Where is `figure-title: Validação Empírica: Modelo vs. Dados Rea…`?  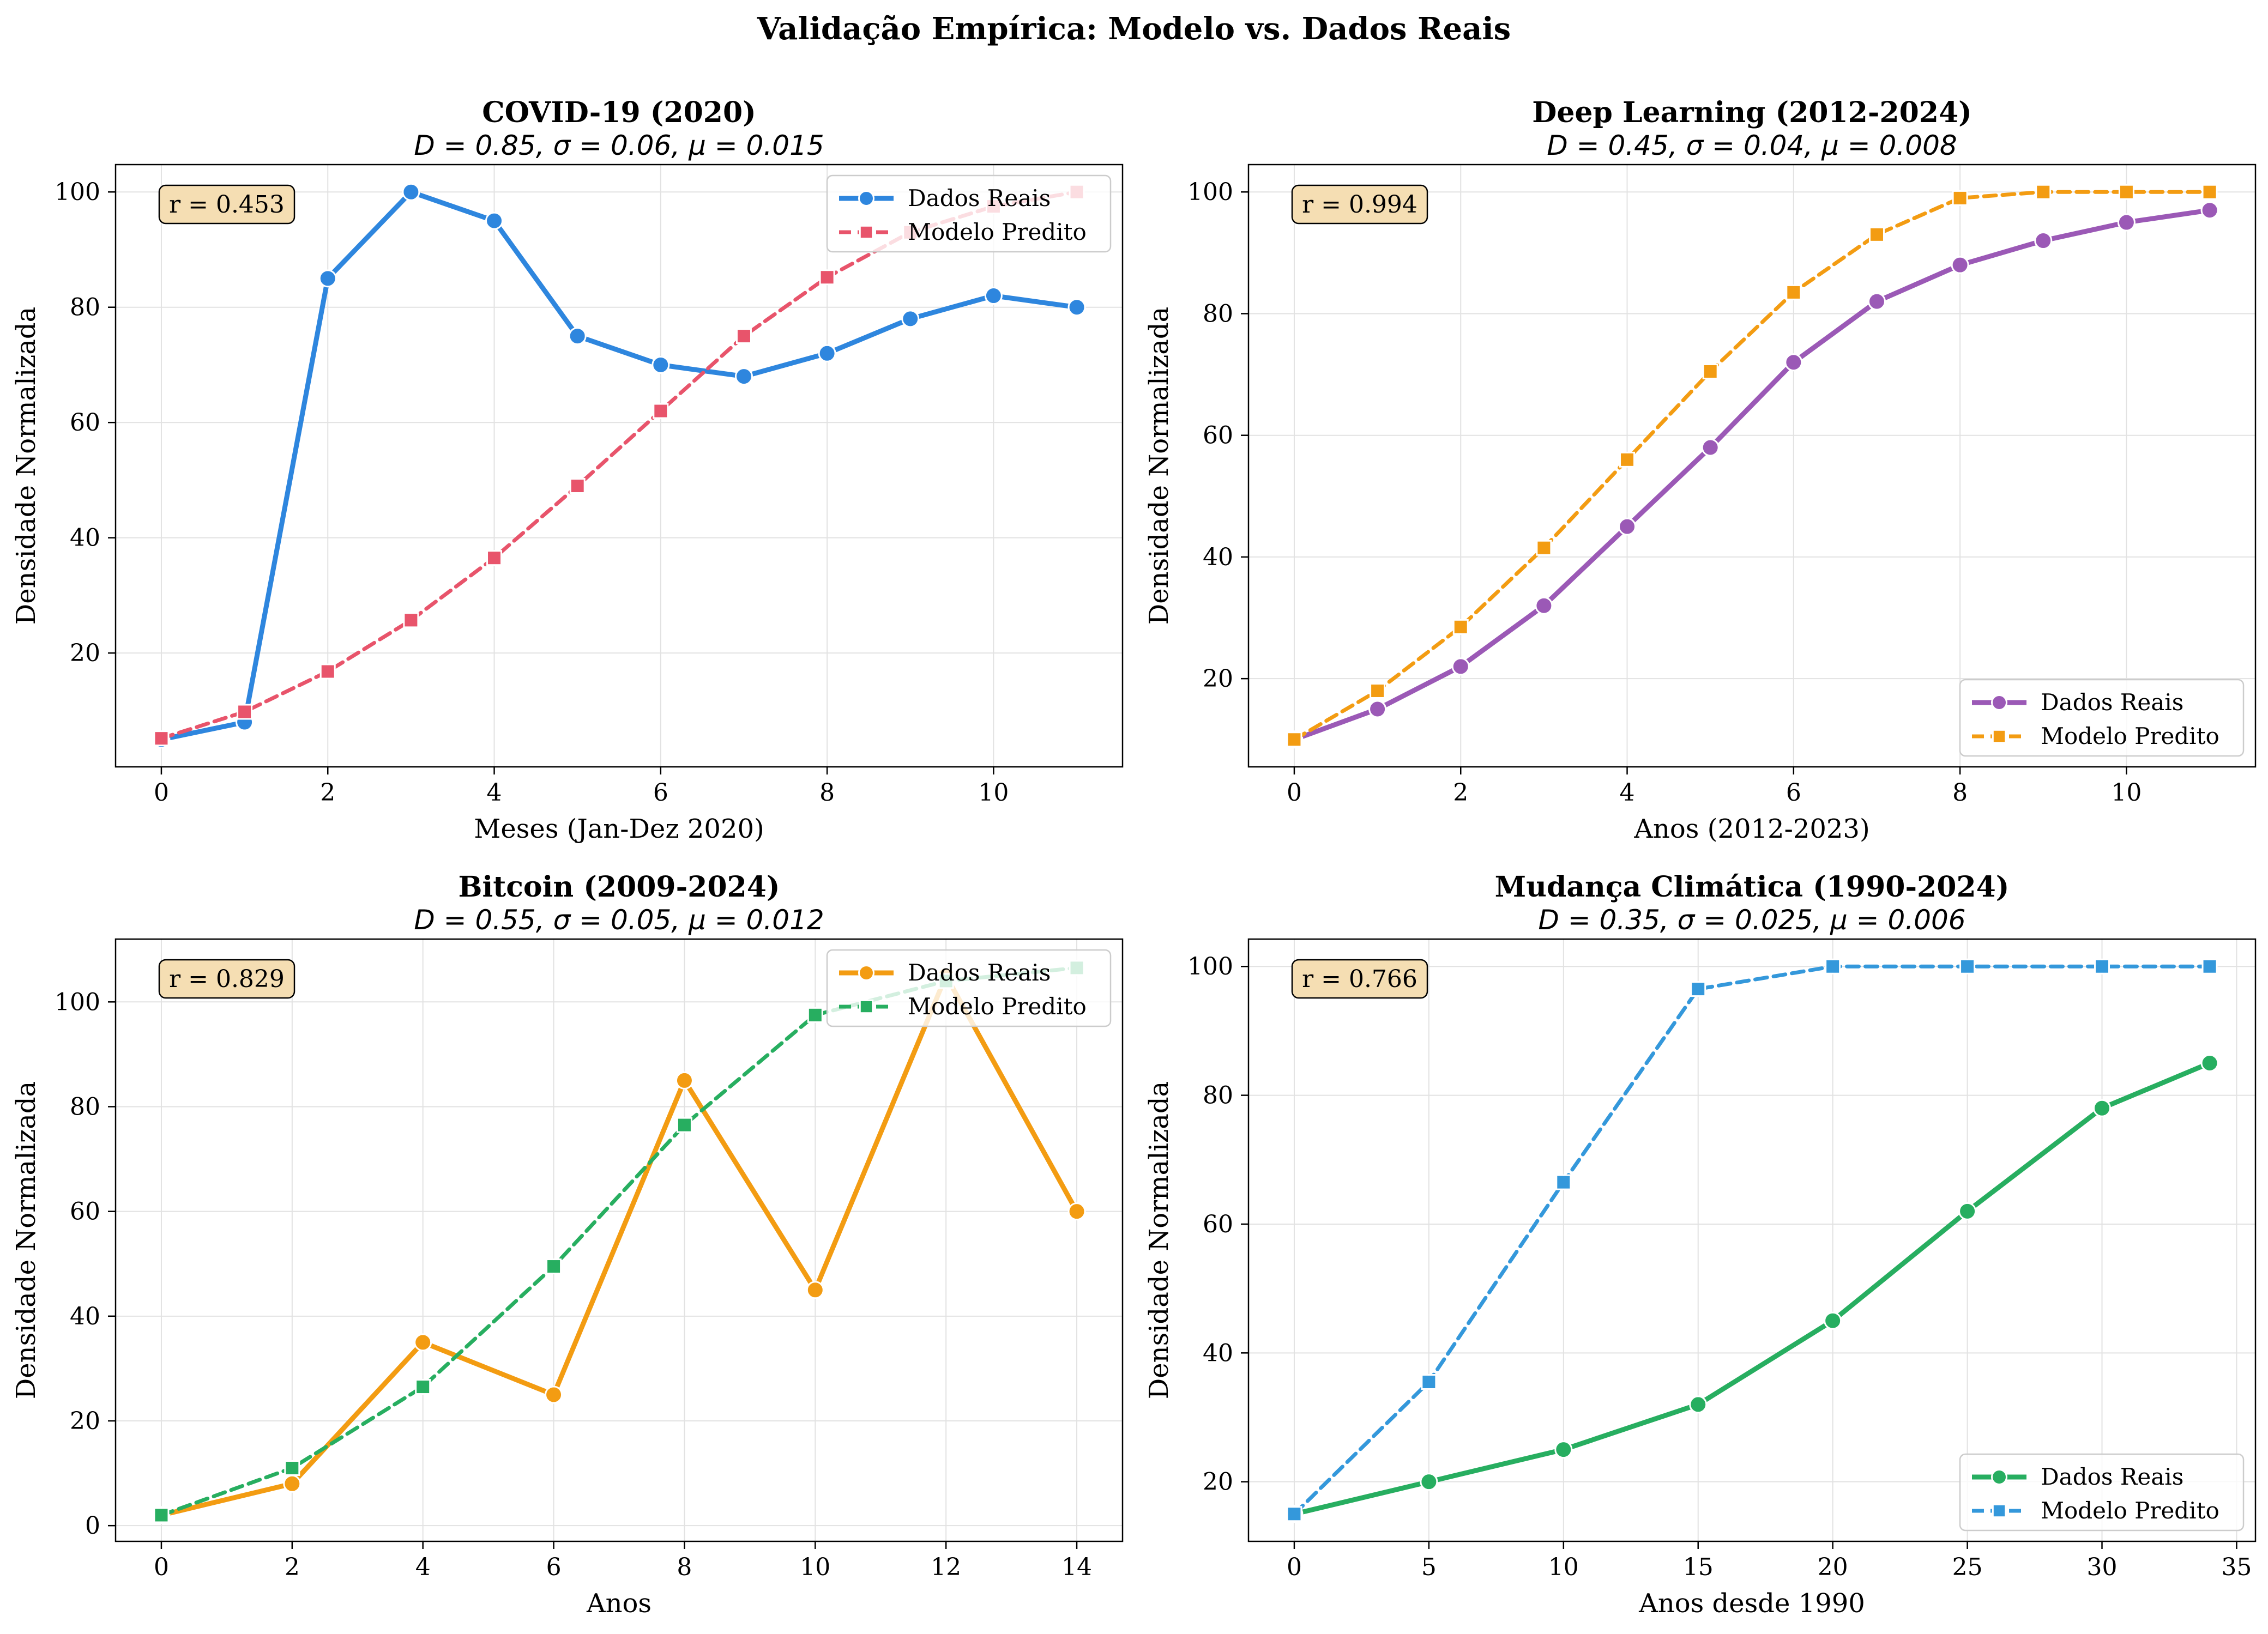 figure-title: Validação Empírica: Modelo vs. Dados Rea… is located at coordinates (1134, 29).